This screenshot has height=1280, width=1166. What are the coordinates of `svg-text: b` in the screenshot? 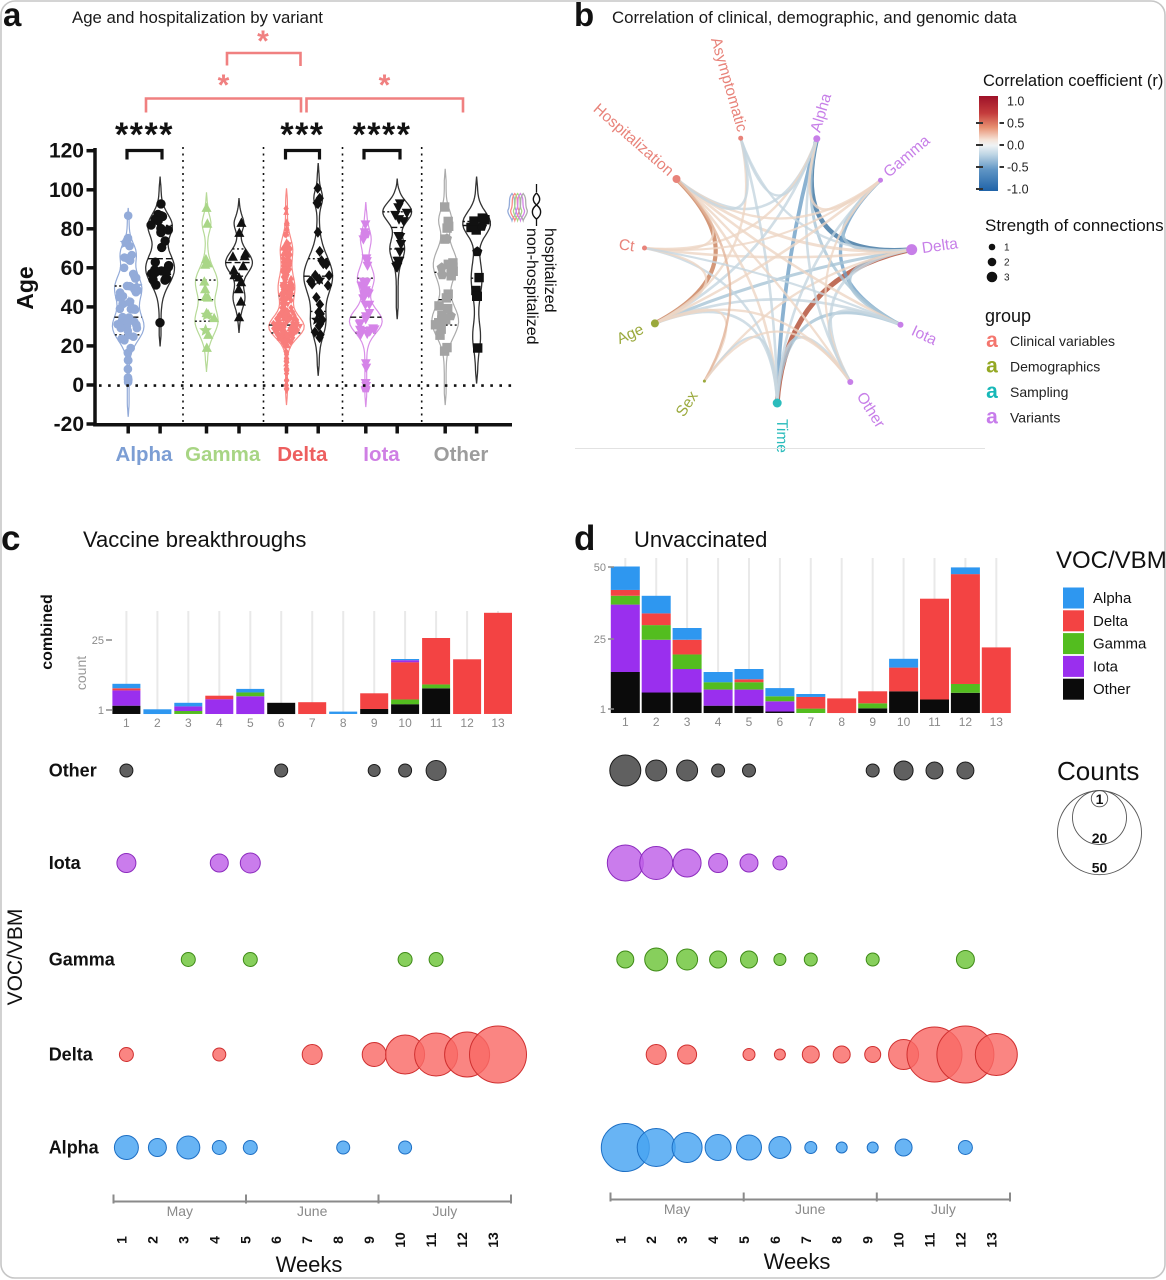 It's located at (584, 16).